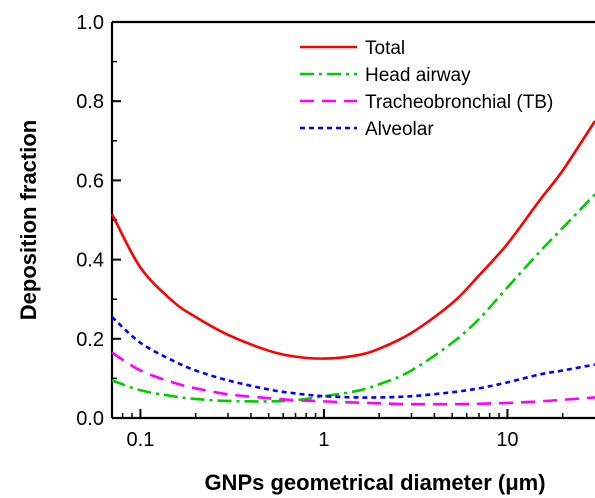 This screenshot has height=498, width=595. I want to click on y-tick-label: 0.0, so click(90, 419).